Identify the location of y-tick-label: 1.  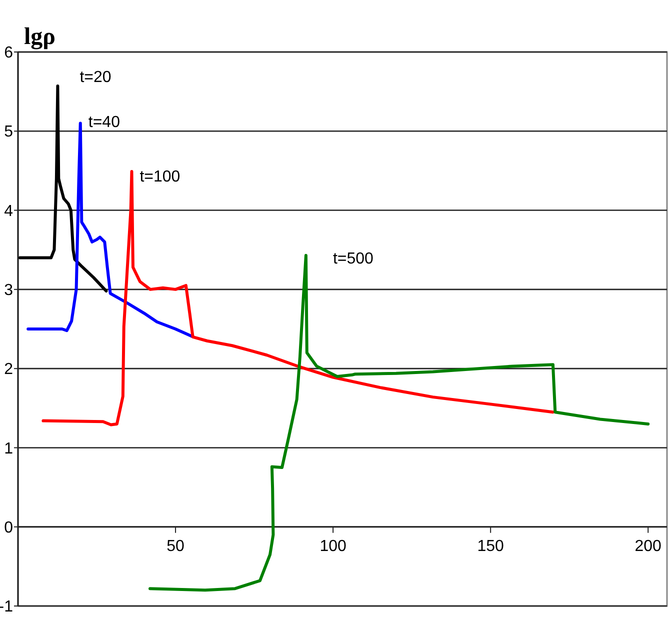
(9, 449).